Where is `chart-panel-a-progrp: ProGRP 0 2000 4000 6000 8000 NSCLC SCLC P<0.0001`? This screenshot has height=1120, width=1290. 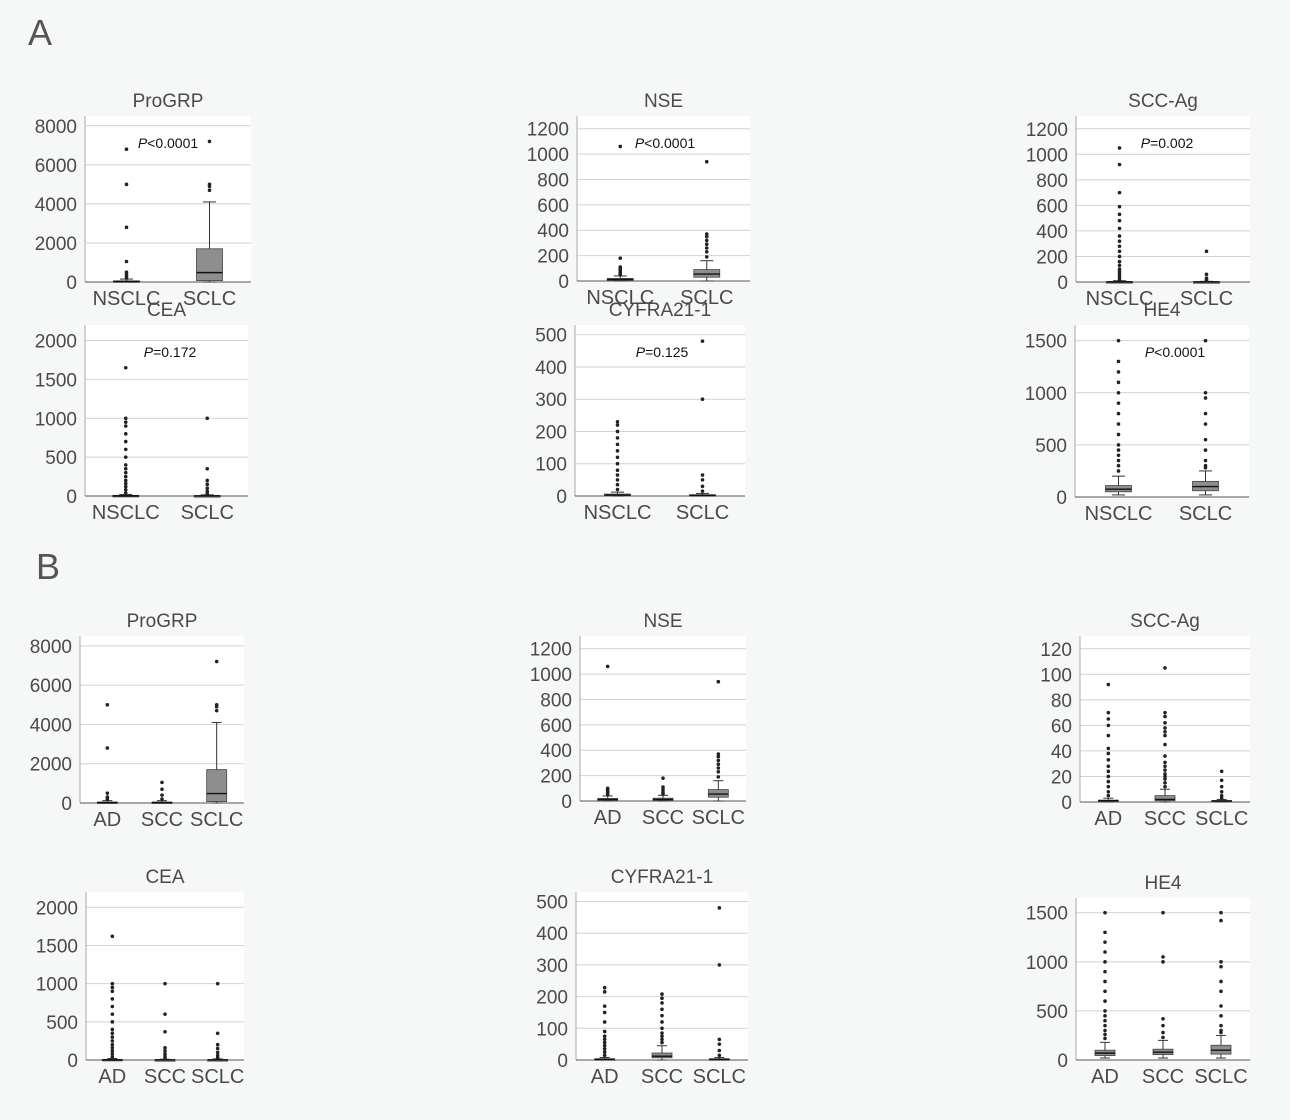
chart-panel-a-progrp: ProGRP 0 2000 4000 6000 8000 NSCLC SCLC P<0.0001 is located at coordinates (143, 200).